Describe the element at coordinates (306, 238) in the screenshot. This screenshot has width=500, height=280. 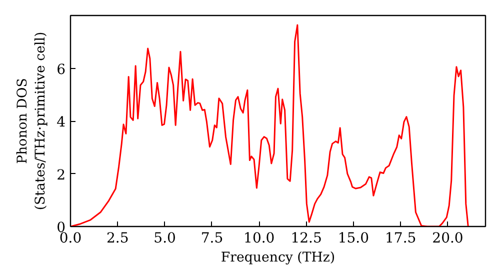
I see `x-tick-label: 12.5` at that location.